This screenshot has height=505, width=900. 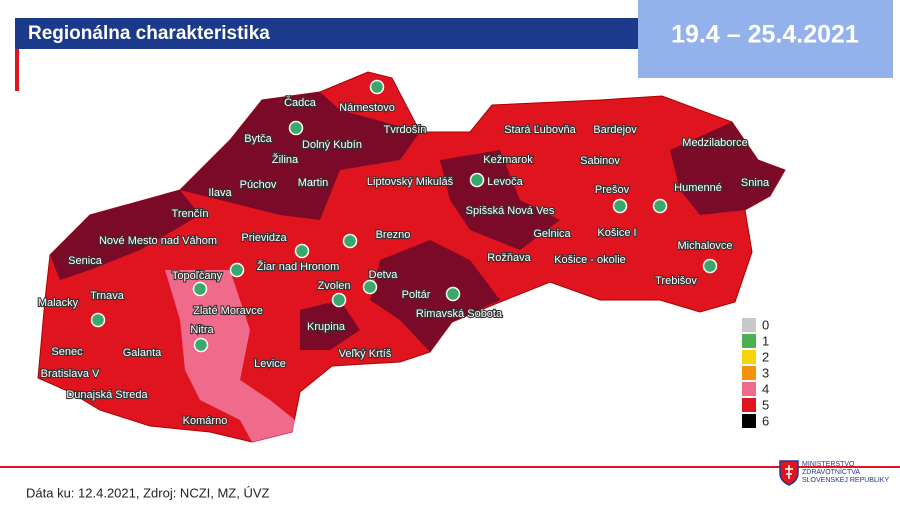 I want to click on district-label: Trnava, so click(x=107, y=296).